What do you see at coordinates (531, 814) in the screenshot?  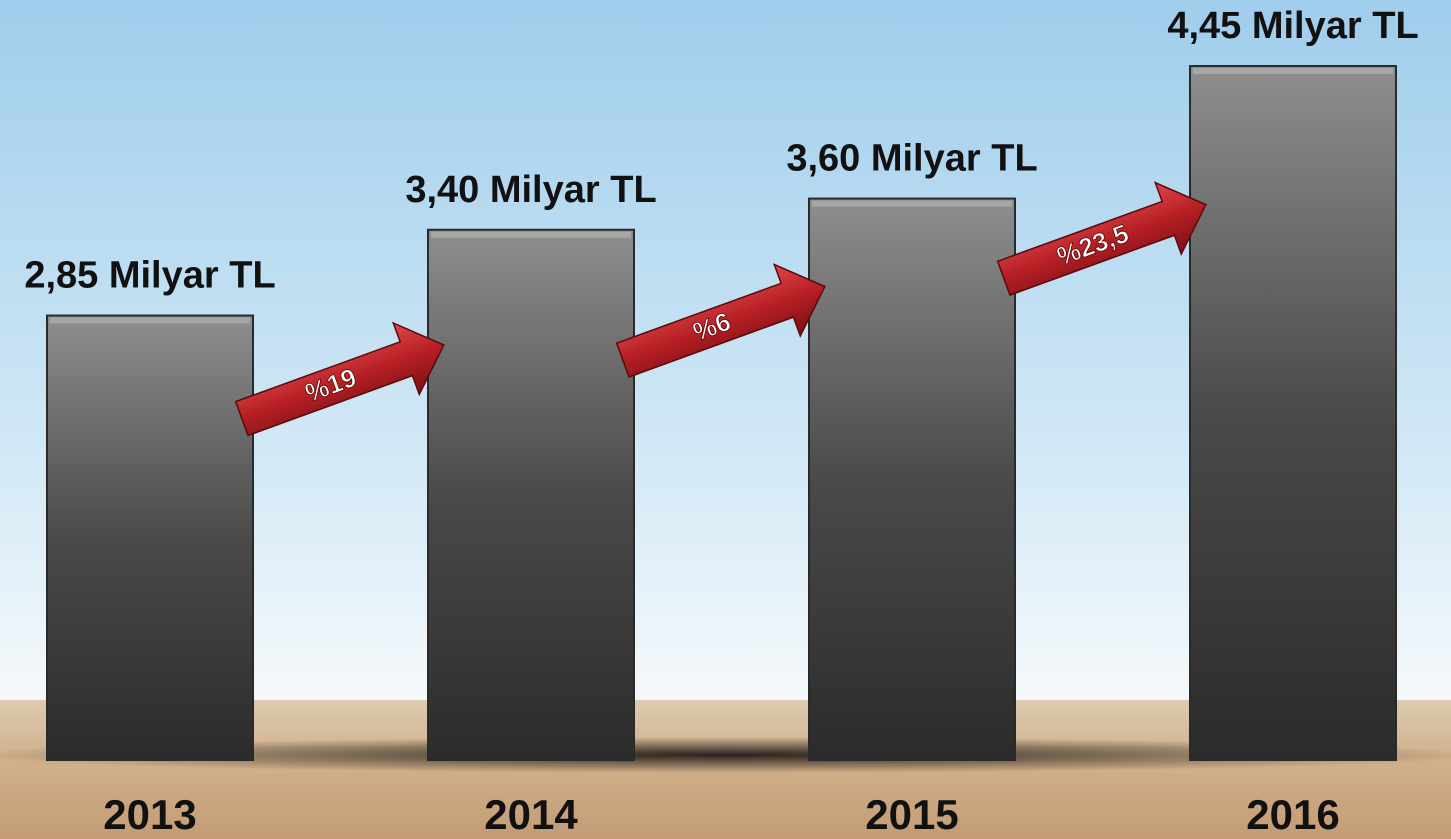 I see `x-tick-label: 2014` at bounding box center [531, 814].